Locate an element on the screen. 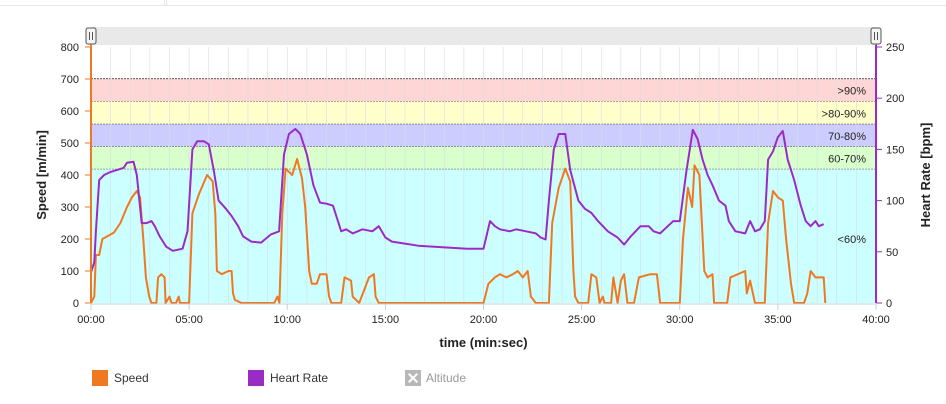 This screenshot has height=404, width=946. y-left-tick-label: 600 is located at coordinates (70, 112).